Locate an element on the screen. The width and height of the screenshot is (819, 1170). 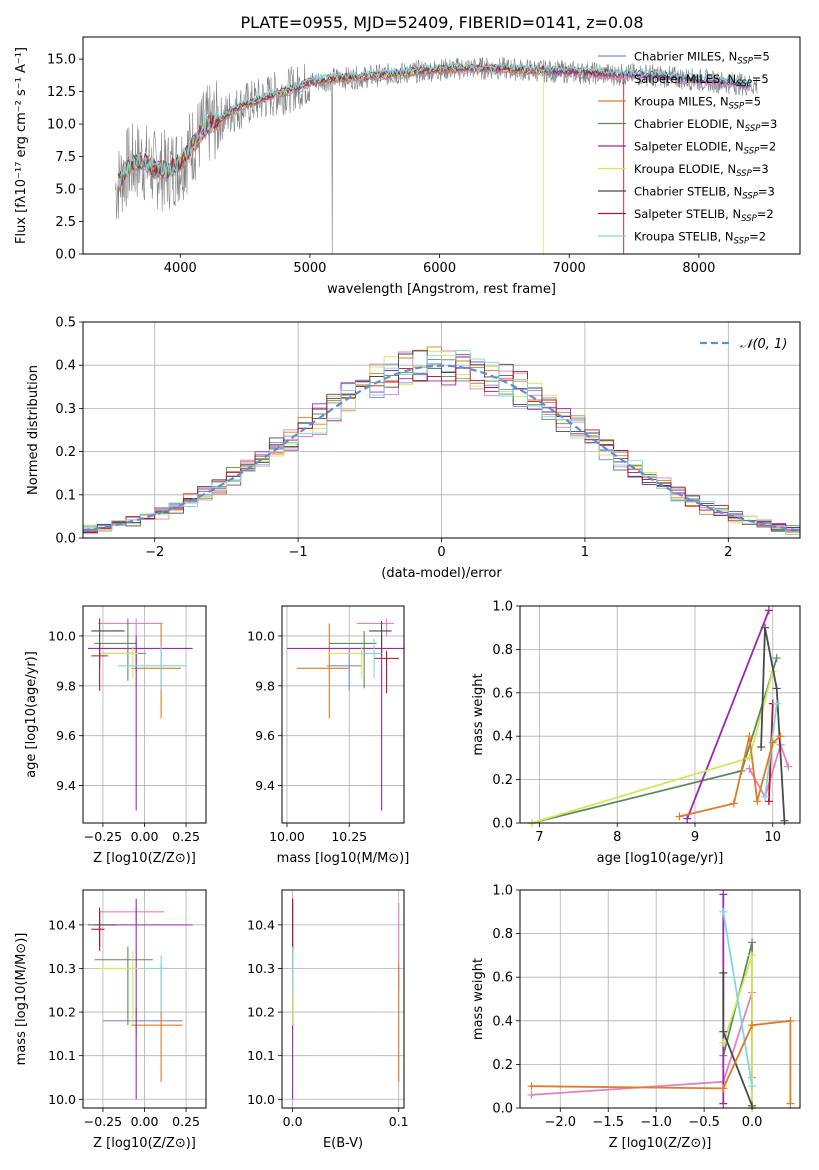
x-tick-label: 6000 is located at coordinates (439, 268).